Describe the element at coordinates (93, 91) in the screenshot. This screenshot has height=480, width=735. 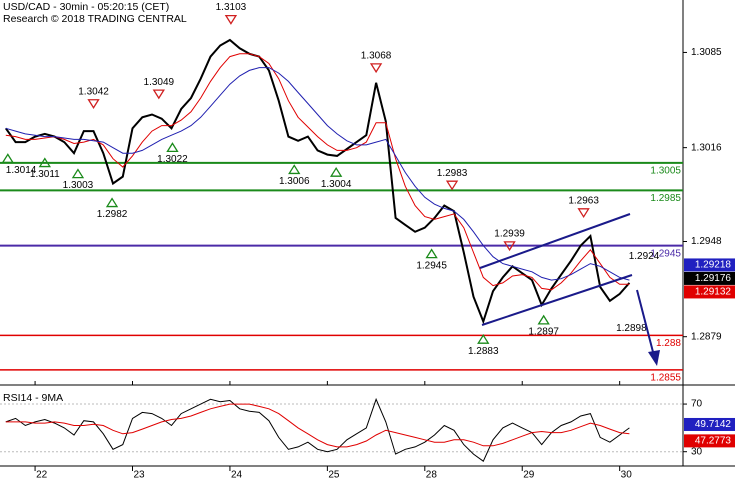
I see `price-annotation: 1.3042` at that location.